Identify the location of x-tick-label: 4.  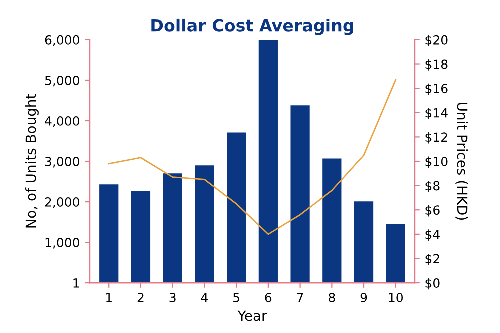
(204, 297).